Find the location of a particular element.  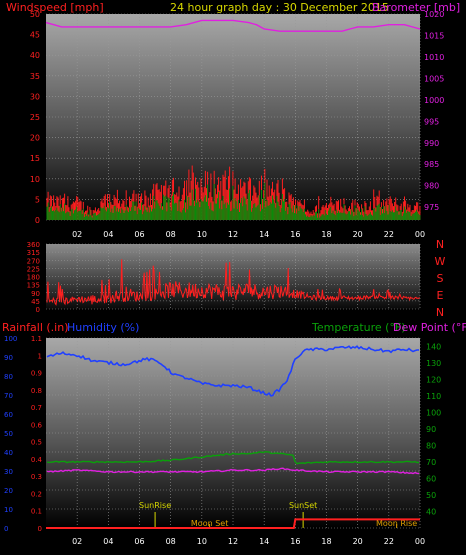

windspeed-label: Windspeed [mph] is located at coordinates (55, 7).